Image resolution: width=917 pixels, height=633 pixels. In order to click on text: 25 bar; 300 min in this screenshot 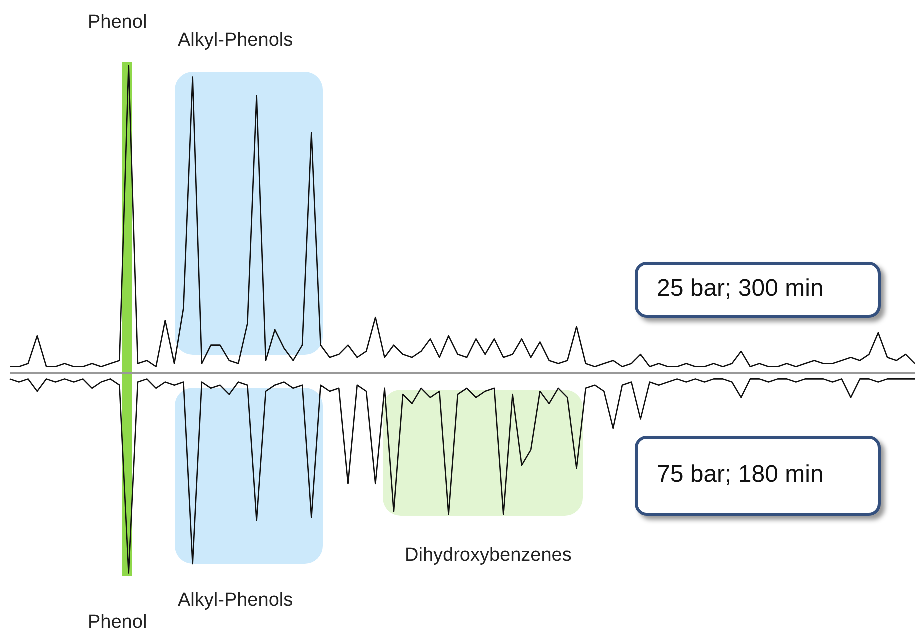, I will do `click(740, 289)`.